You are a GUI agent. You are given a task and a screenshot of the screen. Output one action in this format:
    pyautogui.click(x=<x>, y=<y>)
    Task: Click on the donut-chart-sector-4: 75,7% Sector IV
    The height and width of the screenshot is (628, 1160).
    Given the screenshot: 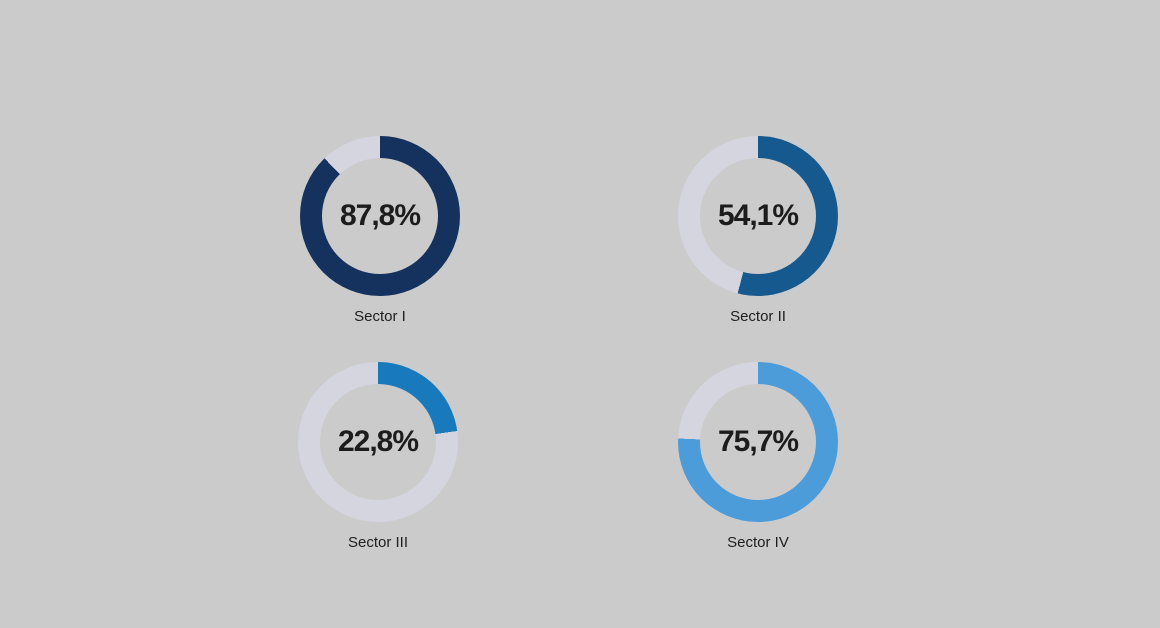 What is the action you would take?
    pyautogui.click(x=758, y=456)
    